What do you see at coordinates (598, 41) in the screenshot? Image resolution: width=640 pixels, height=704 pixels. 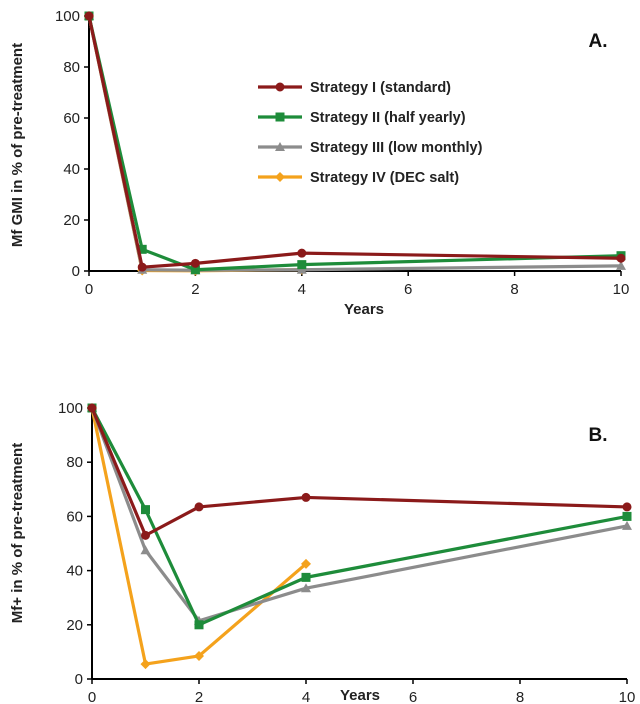 I see `panel-label: A.` at bounding box center [598, 41].